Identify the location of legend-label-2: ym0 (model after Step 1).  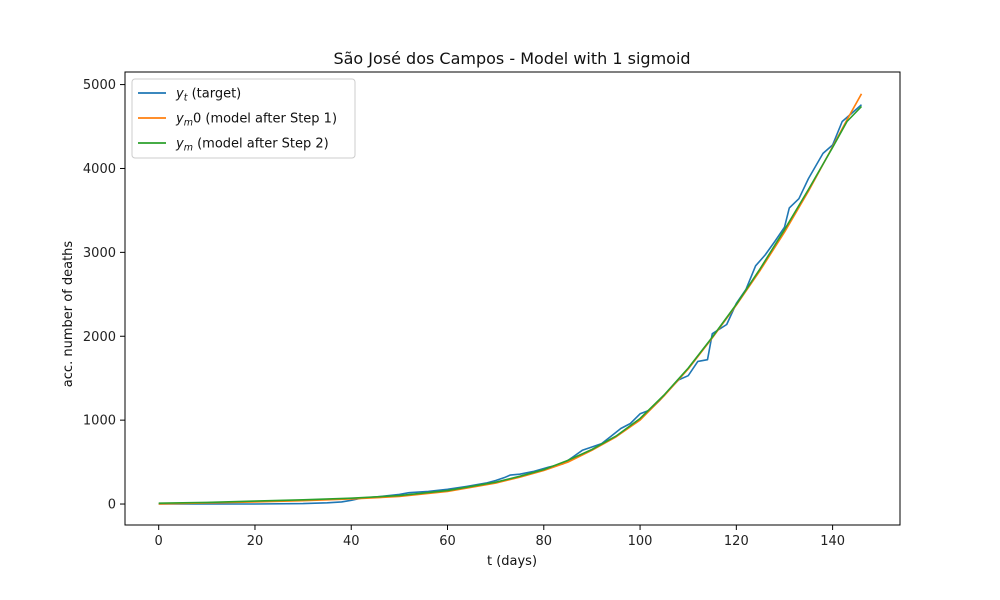
(256, 120).